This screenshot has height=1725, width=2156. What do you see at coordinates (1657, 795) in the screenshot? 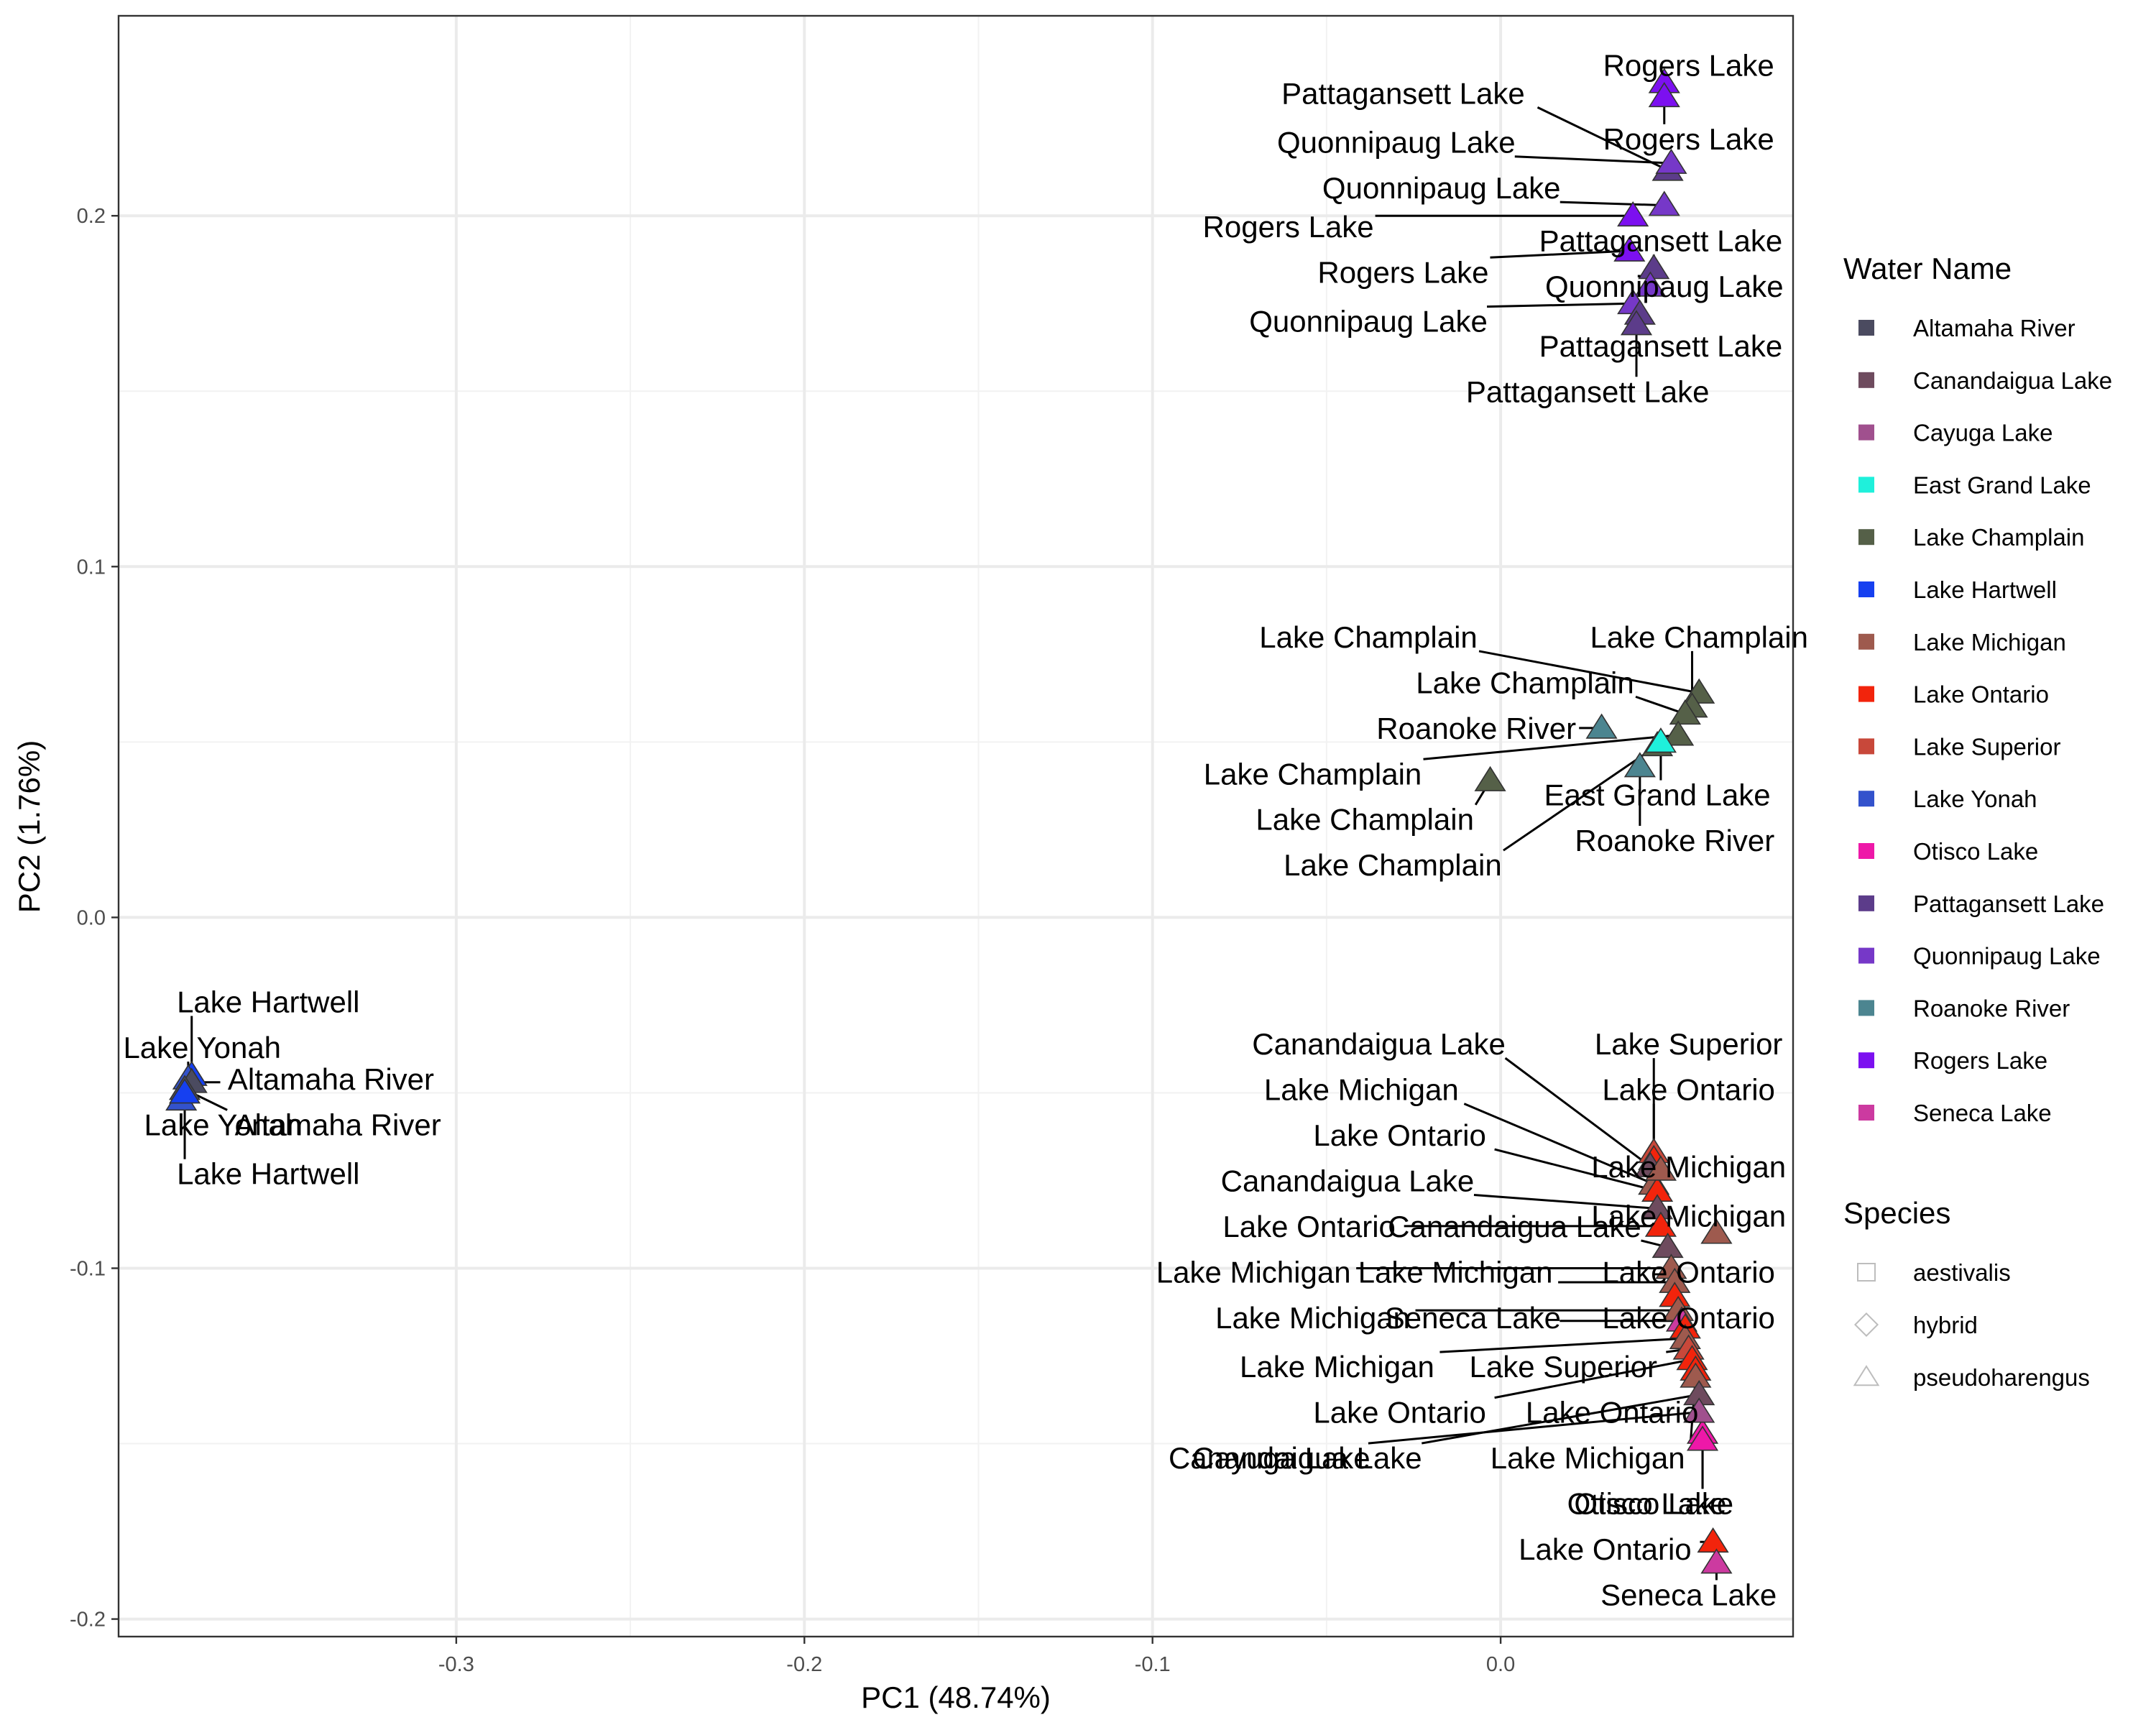
I see `point-label: East Grand Lake` at bounding box center [1657, 795].